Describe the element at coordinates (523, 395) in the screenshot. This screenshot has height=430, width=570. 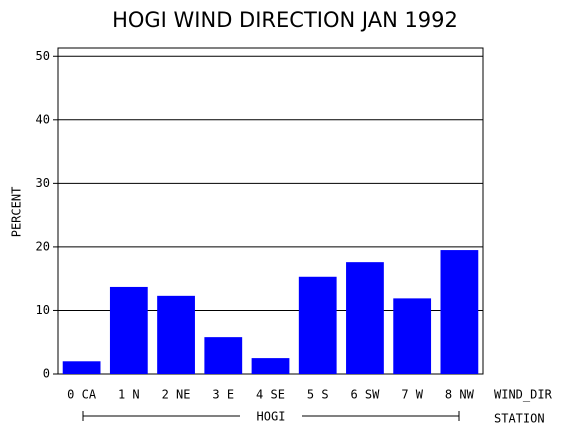
I see `x-axis-label: WIND_DIR` at that location.